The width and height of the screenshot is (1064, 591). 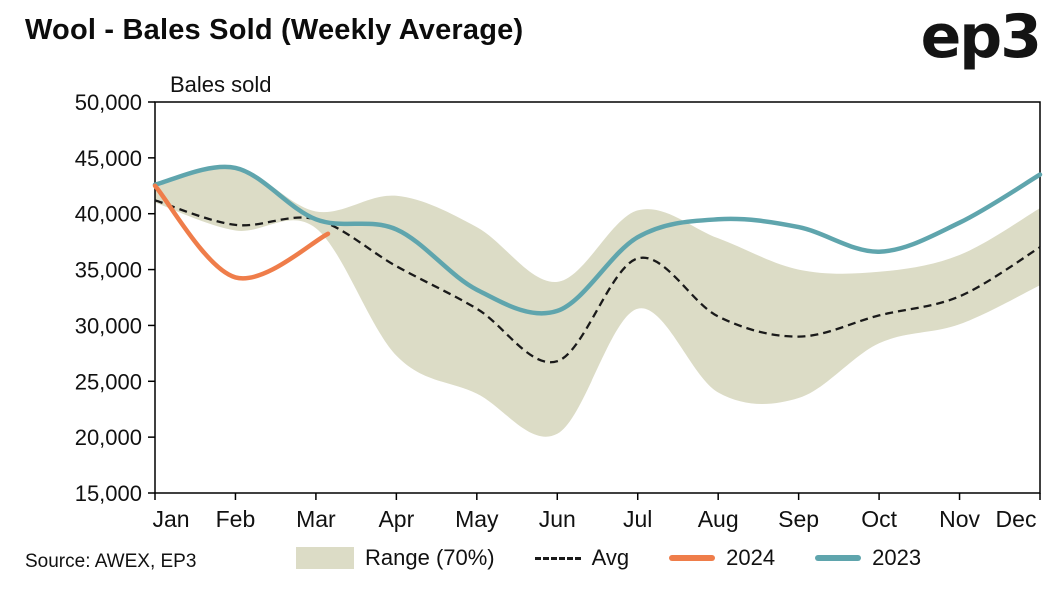 I want to click on y-tick-label: 35,000, so click(x=108, y=270).